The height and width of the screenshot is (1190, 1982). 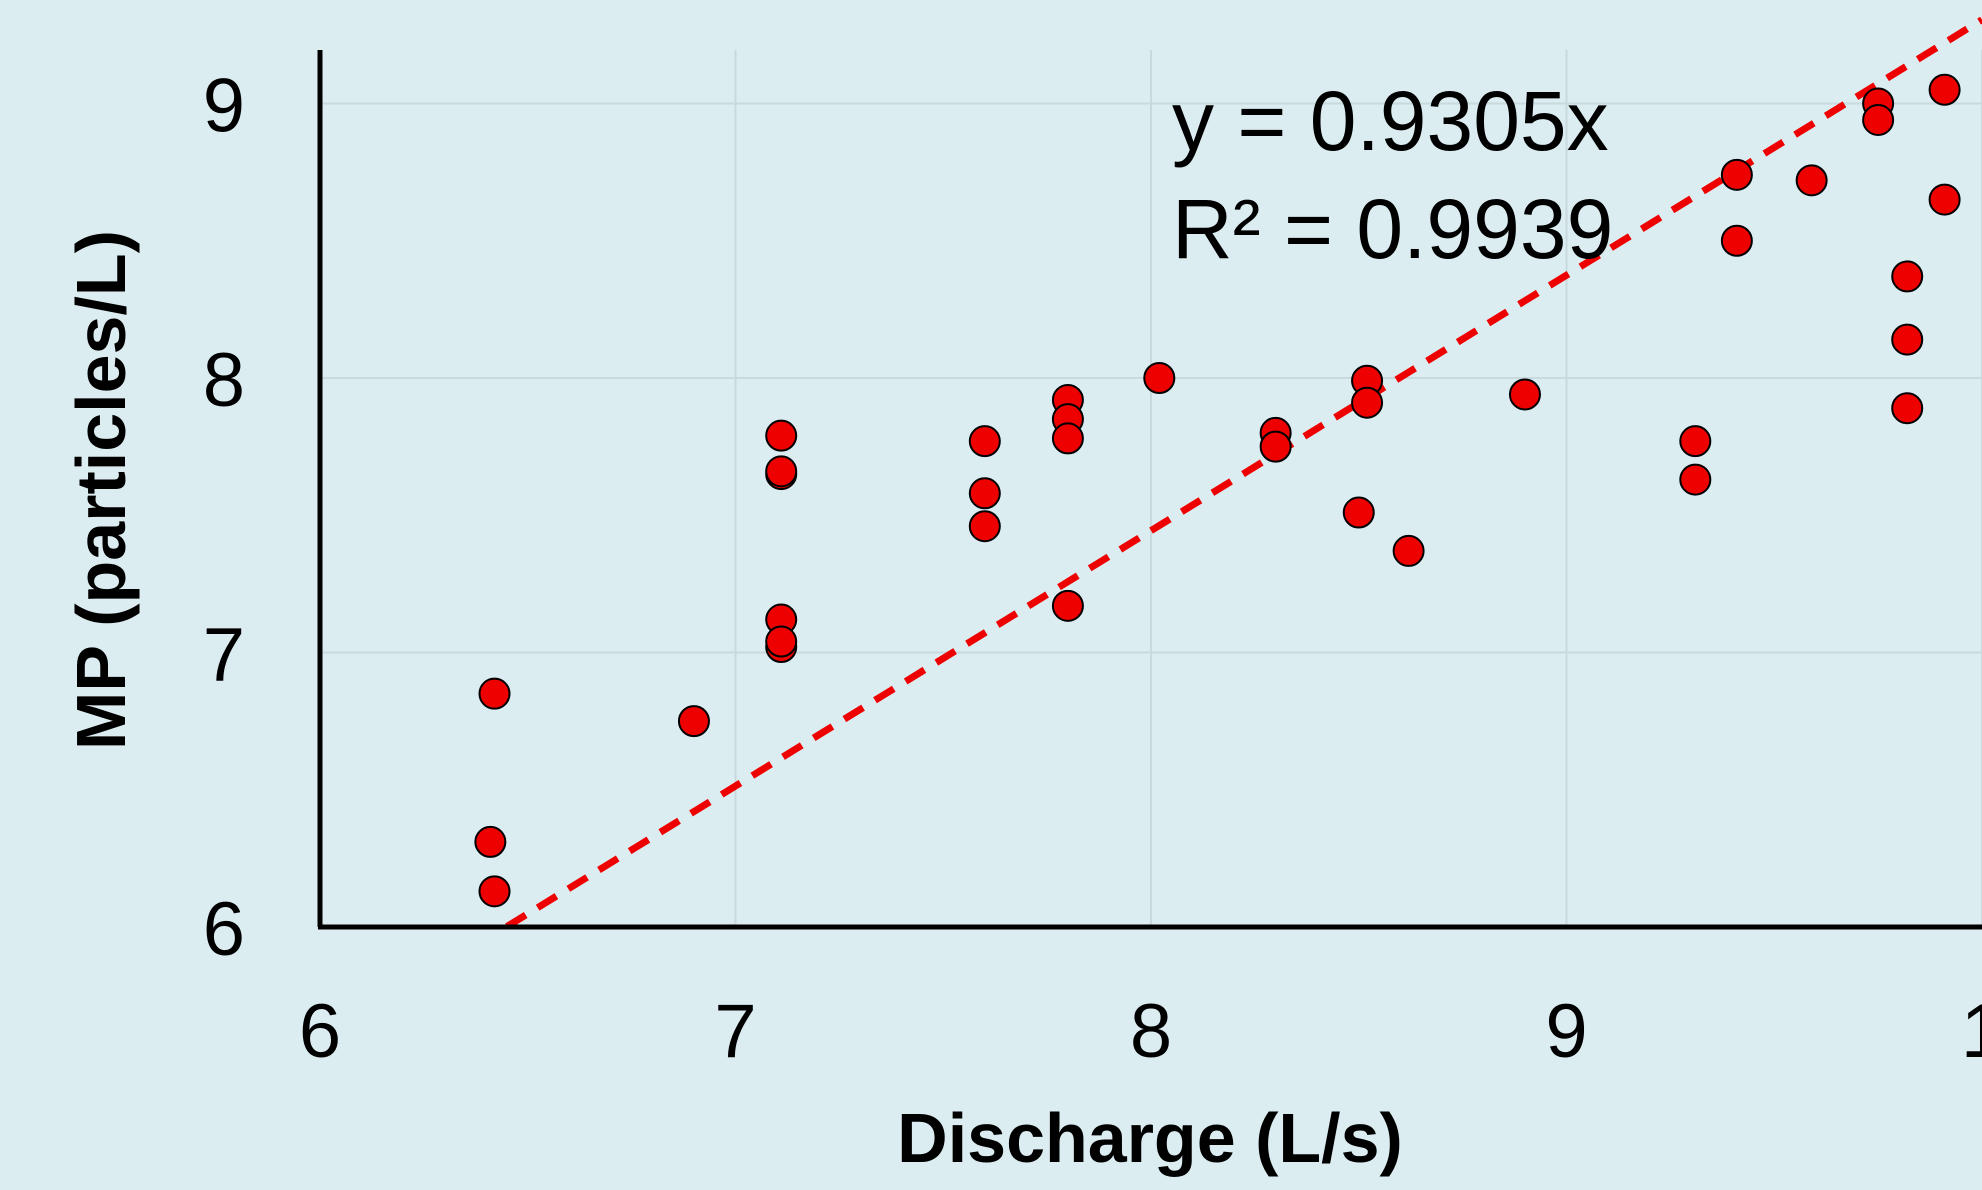 I want to click on x-tick-labels: 6 7 8 9 1, so click(x=1140, y=1031).